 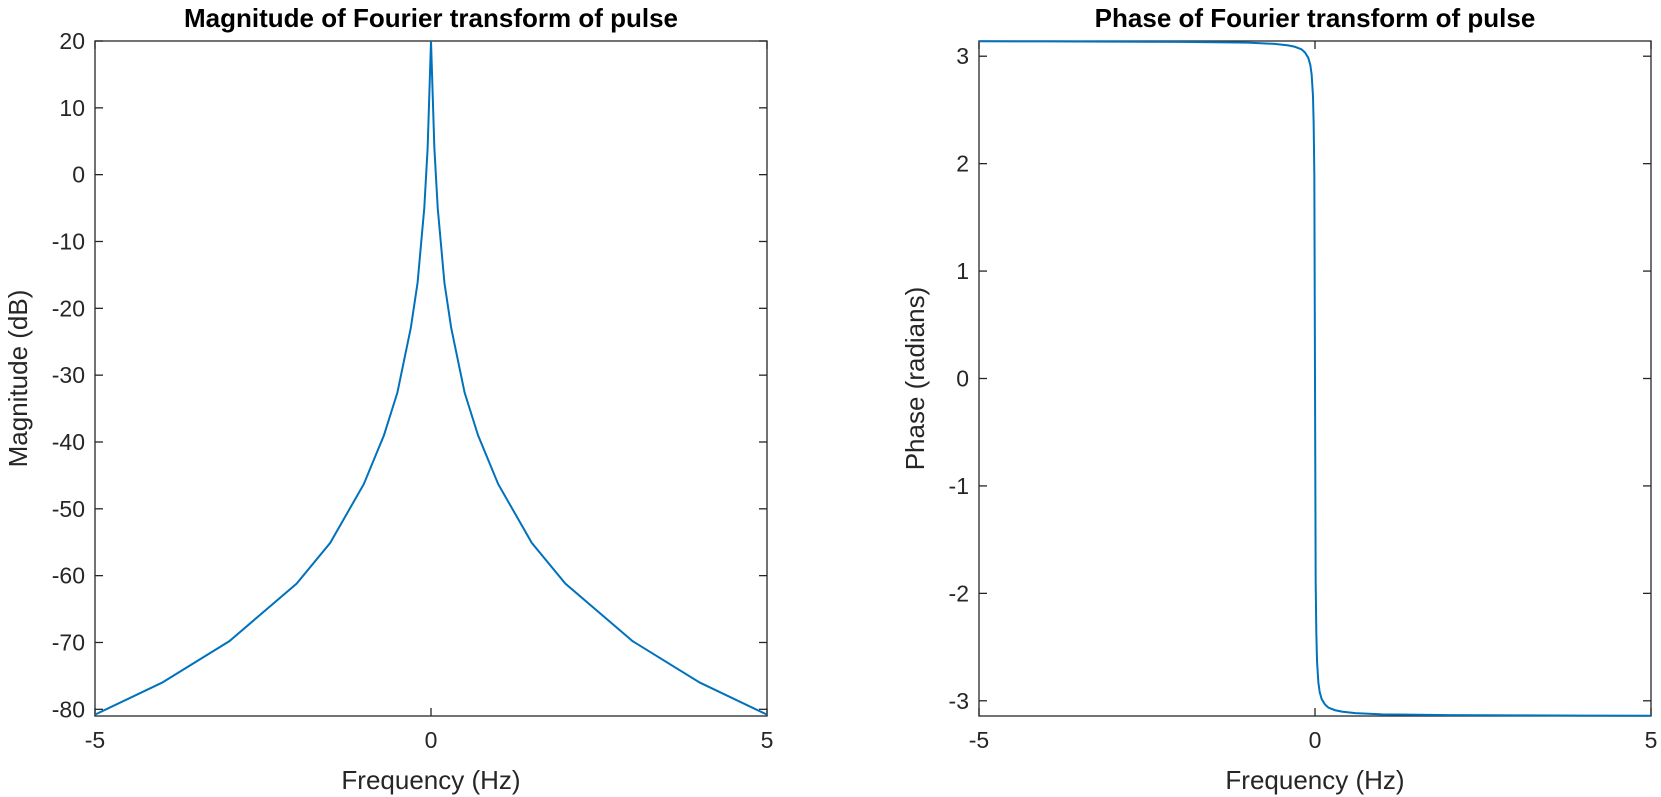 What do you see at coordinates (68, 442) in the screenshot?
I see `y-tick-label: -40` at bounding box center [68, 442].